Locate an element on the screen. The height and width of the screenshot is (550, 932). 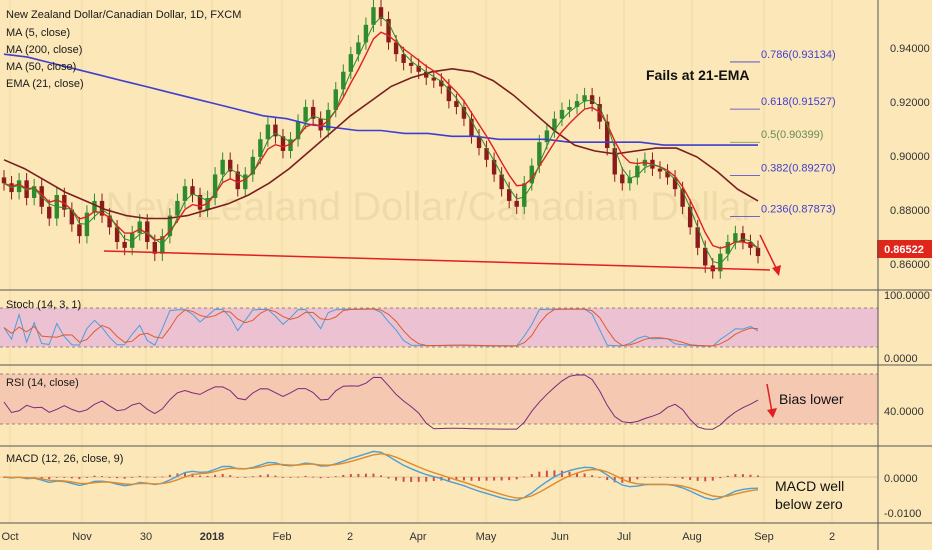
x-tick-label: Feb is located at coordinates (282, 537).